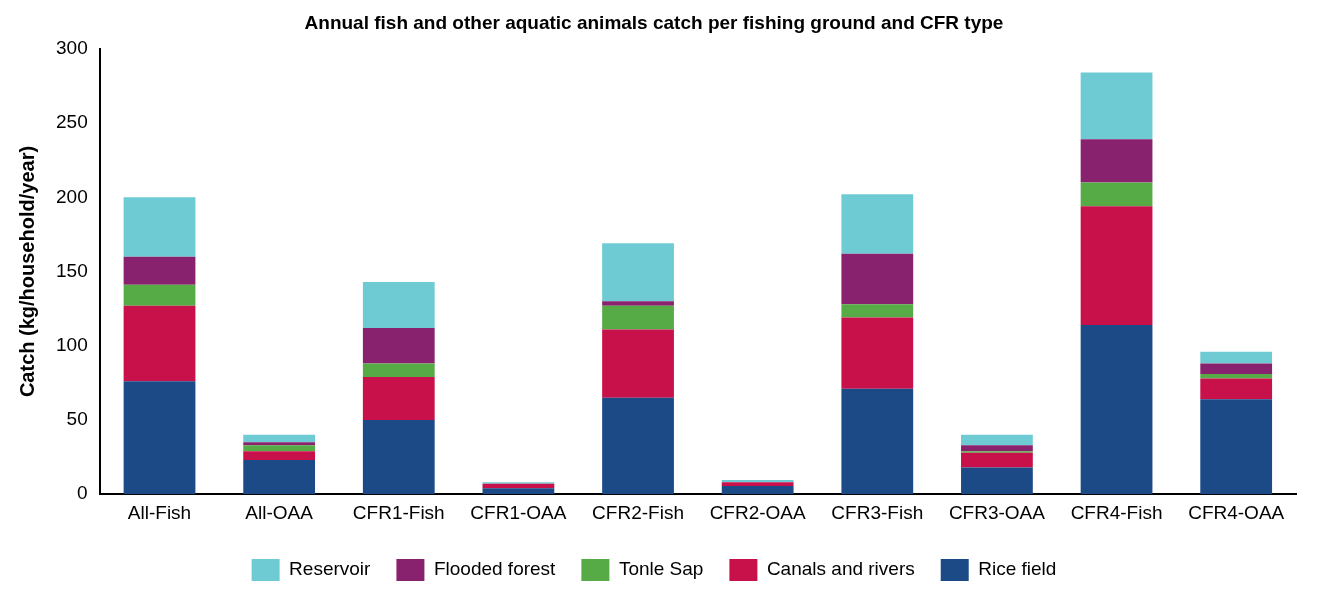 The width and height of the screenshot is (1324, 599). Describe the element at coordinates (997, 512) in the screenshot. I see `x-tick-label: CFR3-OAA` at that location.